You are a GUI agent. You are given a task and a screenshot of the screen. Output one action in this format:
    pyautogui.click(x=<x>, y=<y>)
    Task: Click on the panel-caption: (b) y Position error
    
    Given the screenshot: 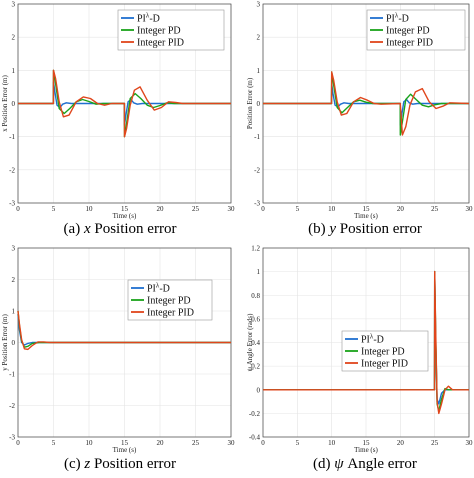 What is the action you would take?
    pyautogui.click(x=365, y=229)
    